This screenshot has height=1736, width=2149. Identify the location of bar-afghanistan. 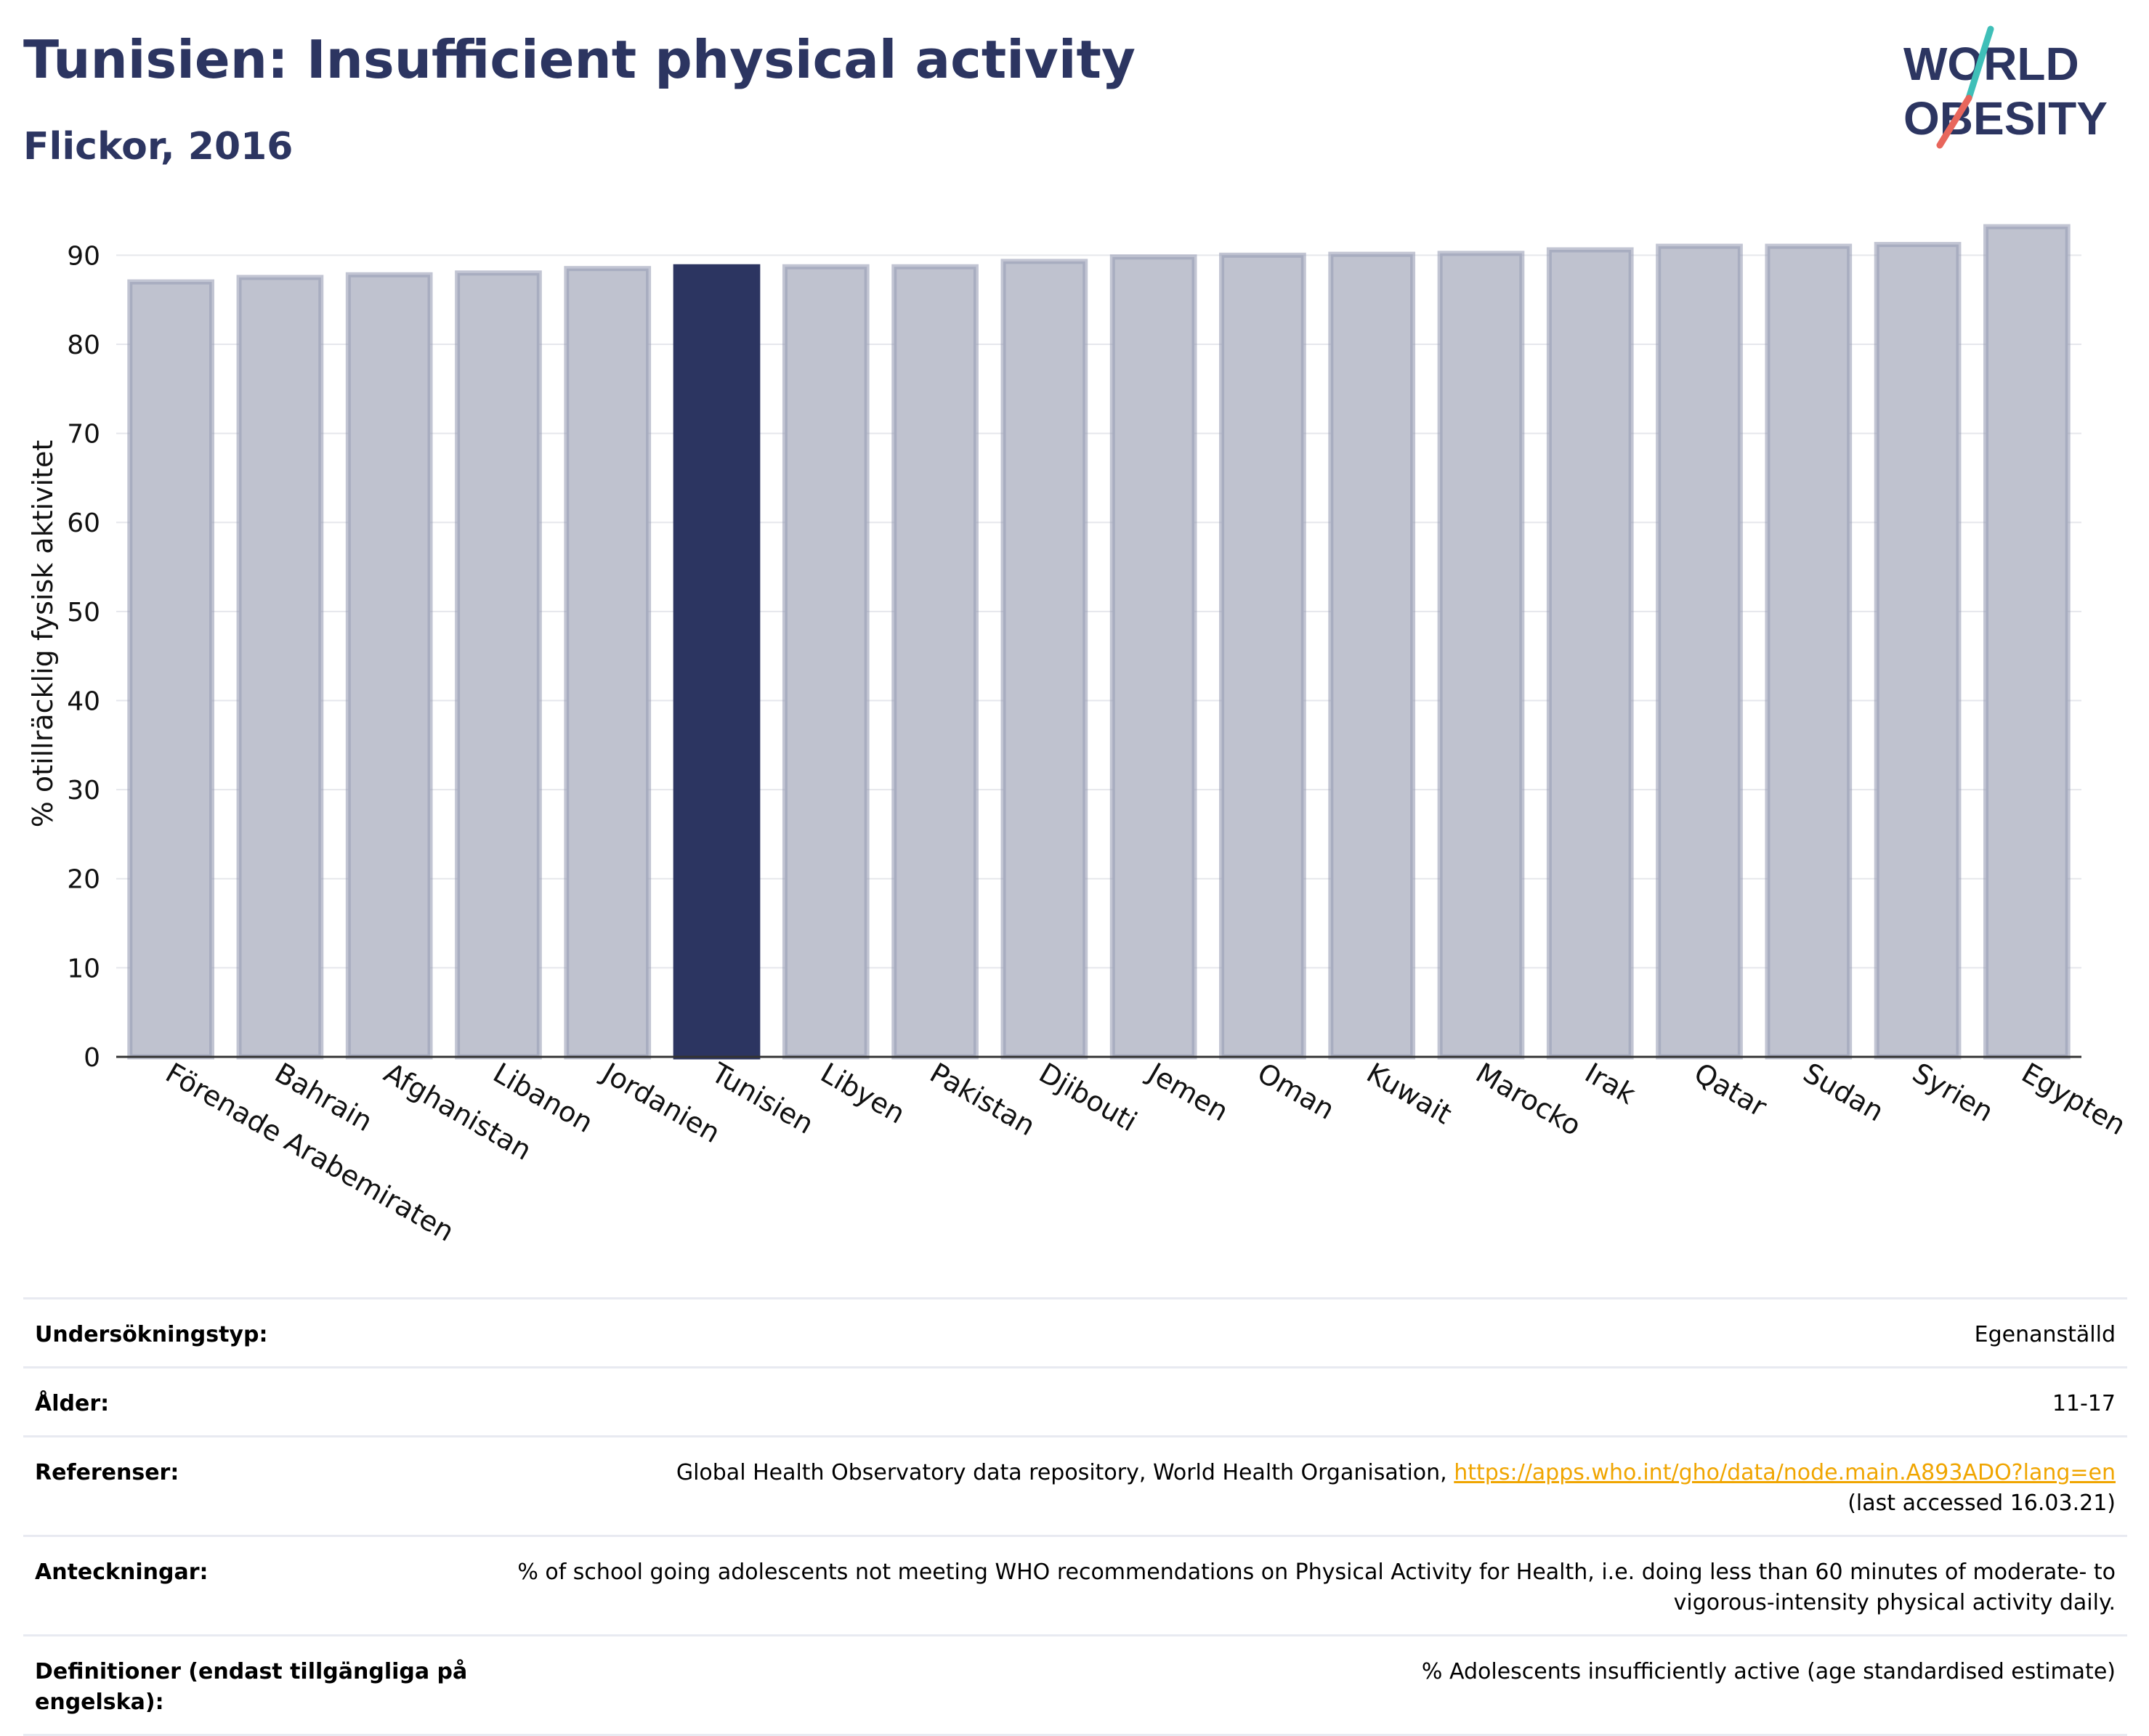
(389, 666).